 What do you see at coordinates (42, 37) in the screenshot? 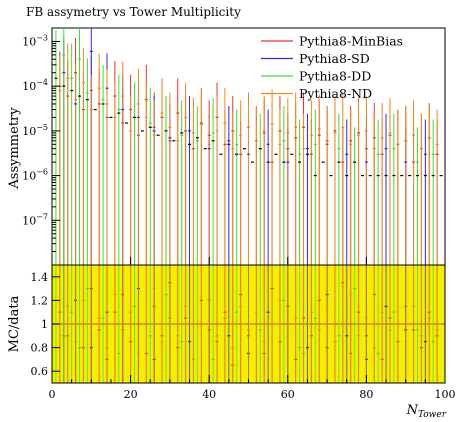
I see `y-tick-exponent: −3` at bounding box center [42, 37].